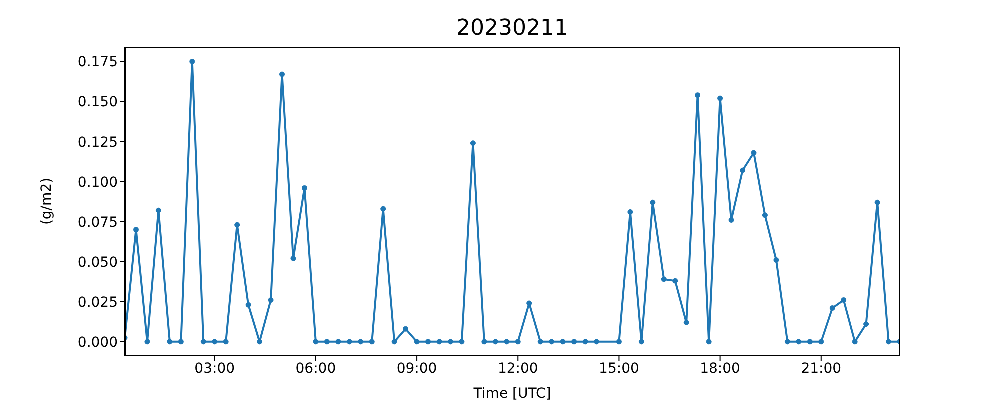 The image size is (1000, 400). I want to click on y-tick-label: 0.050, so click(98, 262).